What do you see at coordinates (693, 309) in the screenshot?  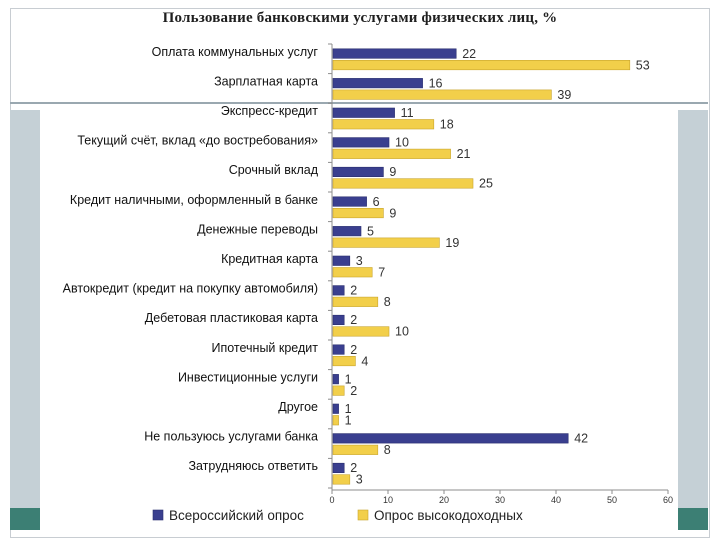 I see `decorative-side-panel-right` at bounding box center [693, 309].